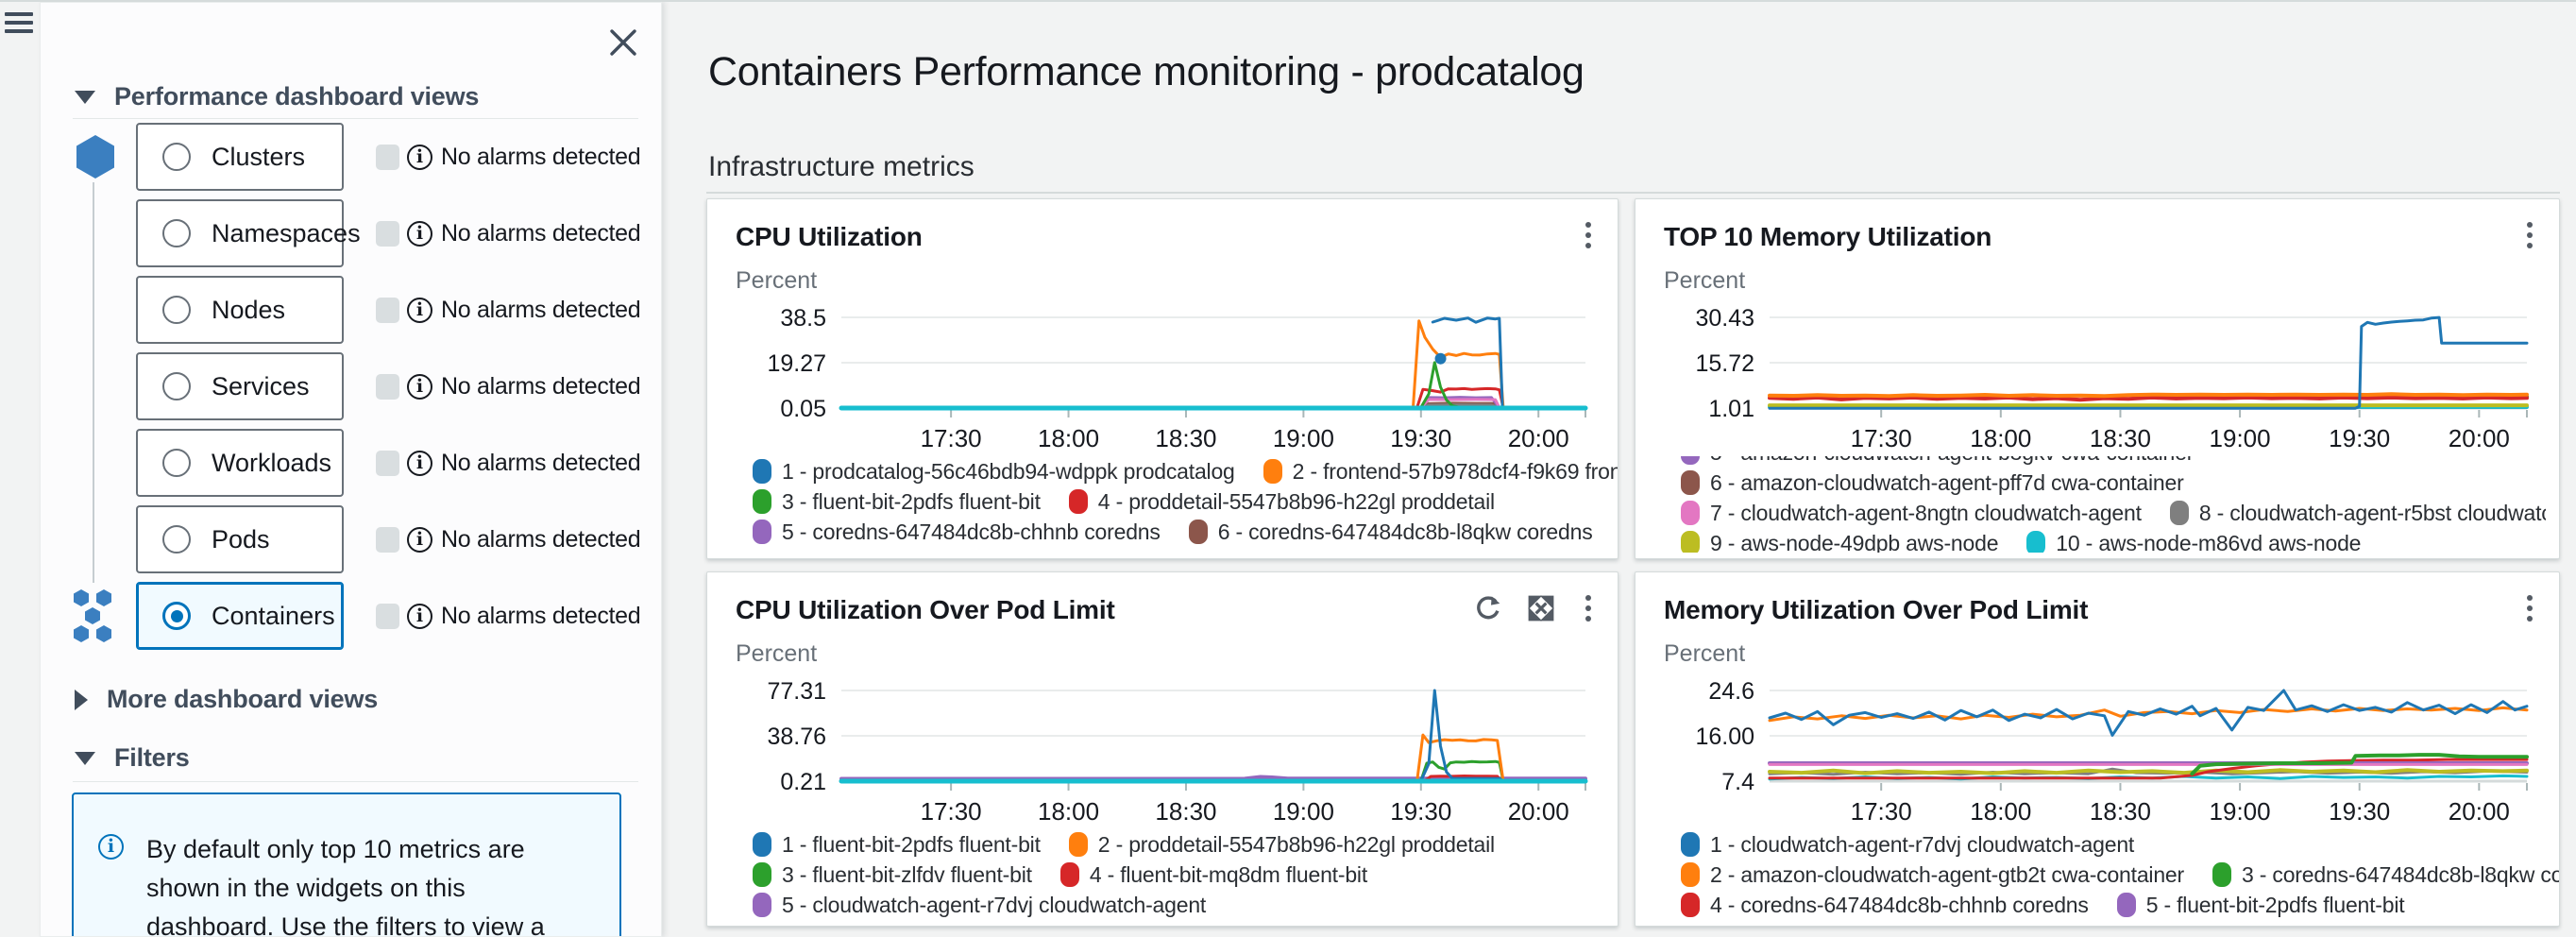 Image resolution: width=2576 pixels, height=937 pixels. I want to click on chart-title: CPU Utilization, so click(829, 236).